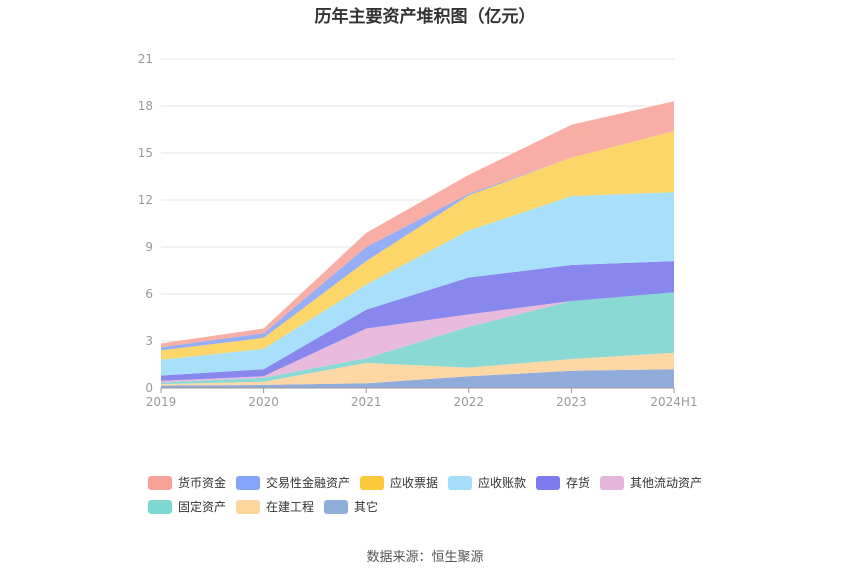  What do you see at coordinates (290, 507) in the screenshot?
I see `legend-label: 在建工程` at bounding box center [290, 507].